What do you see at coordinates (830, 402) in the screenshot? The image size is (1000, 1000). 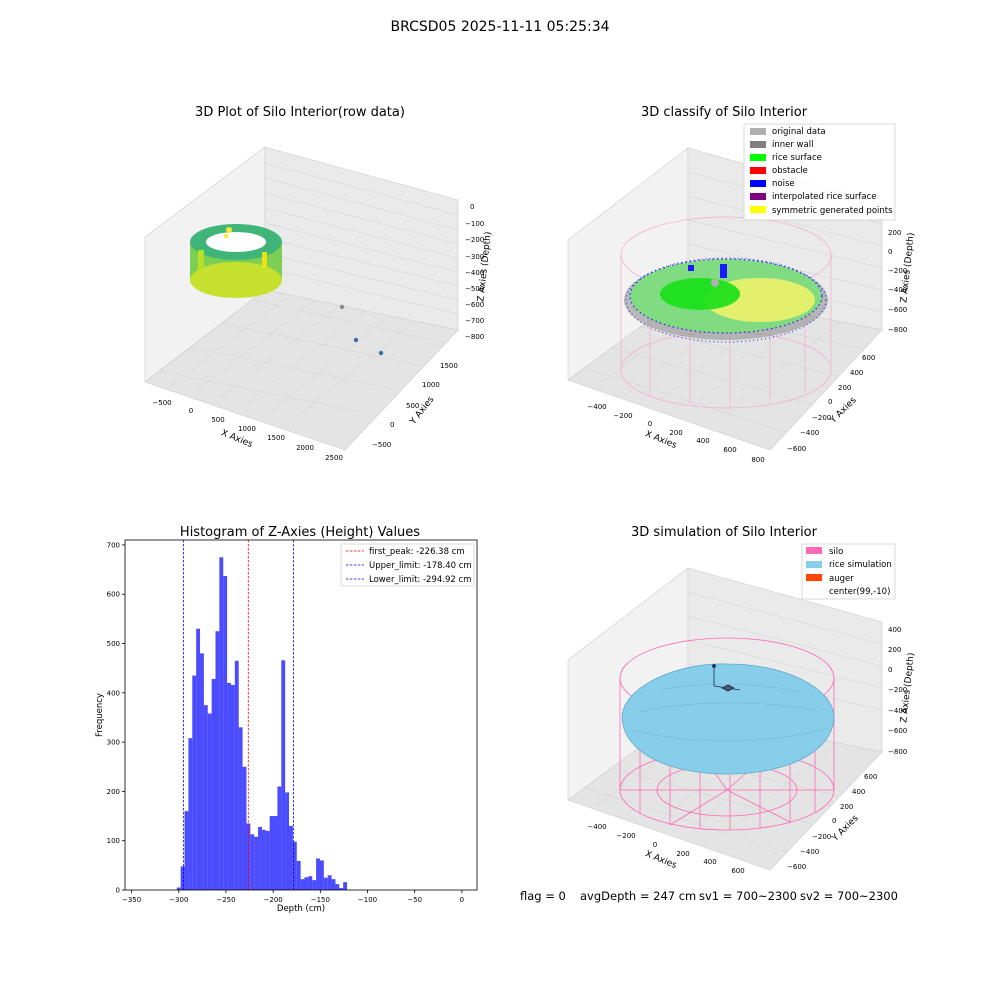 I see `classify-ytick: 0` at bounding box center [830, 402].